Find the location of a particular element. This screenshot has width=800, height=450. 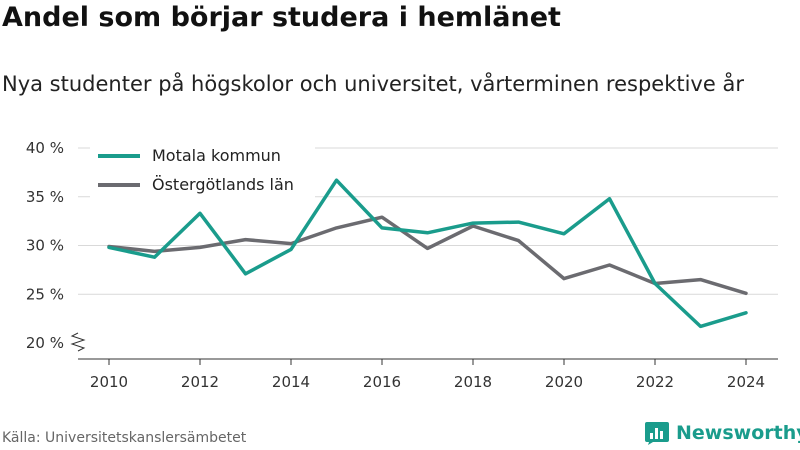

x-tick-label: 2024 is located at coordinates (746, 382).